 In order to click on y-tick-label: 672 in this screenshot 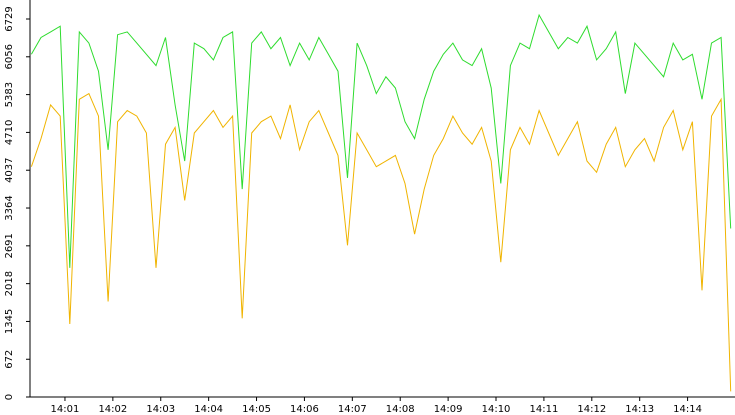, I will do `click(9, 359)`.